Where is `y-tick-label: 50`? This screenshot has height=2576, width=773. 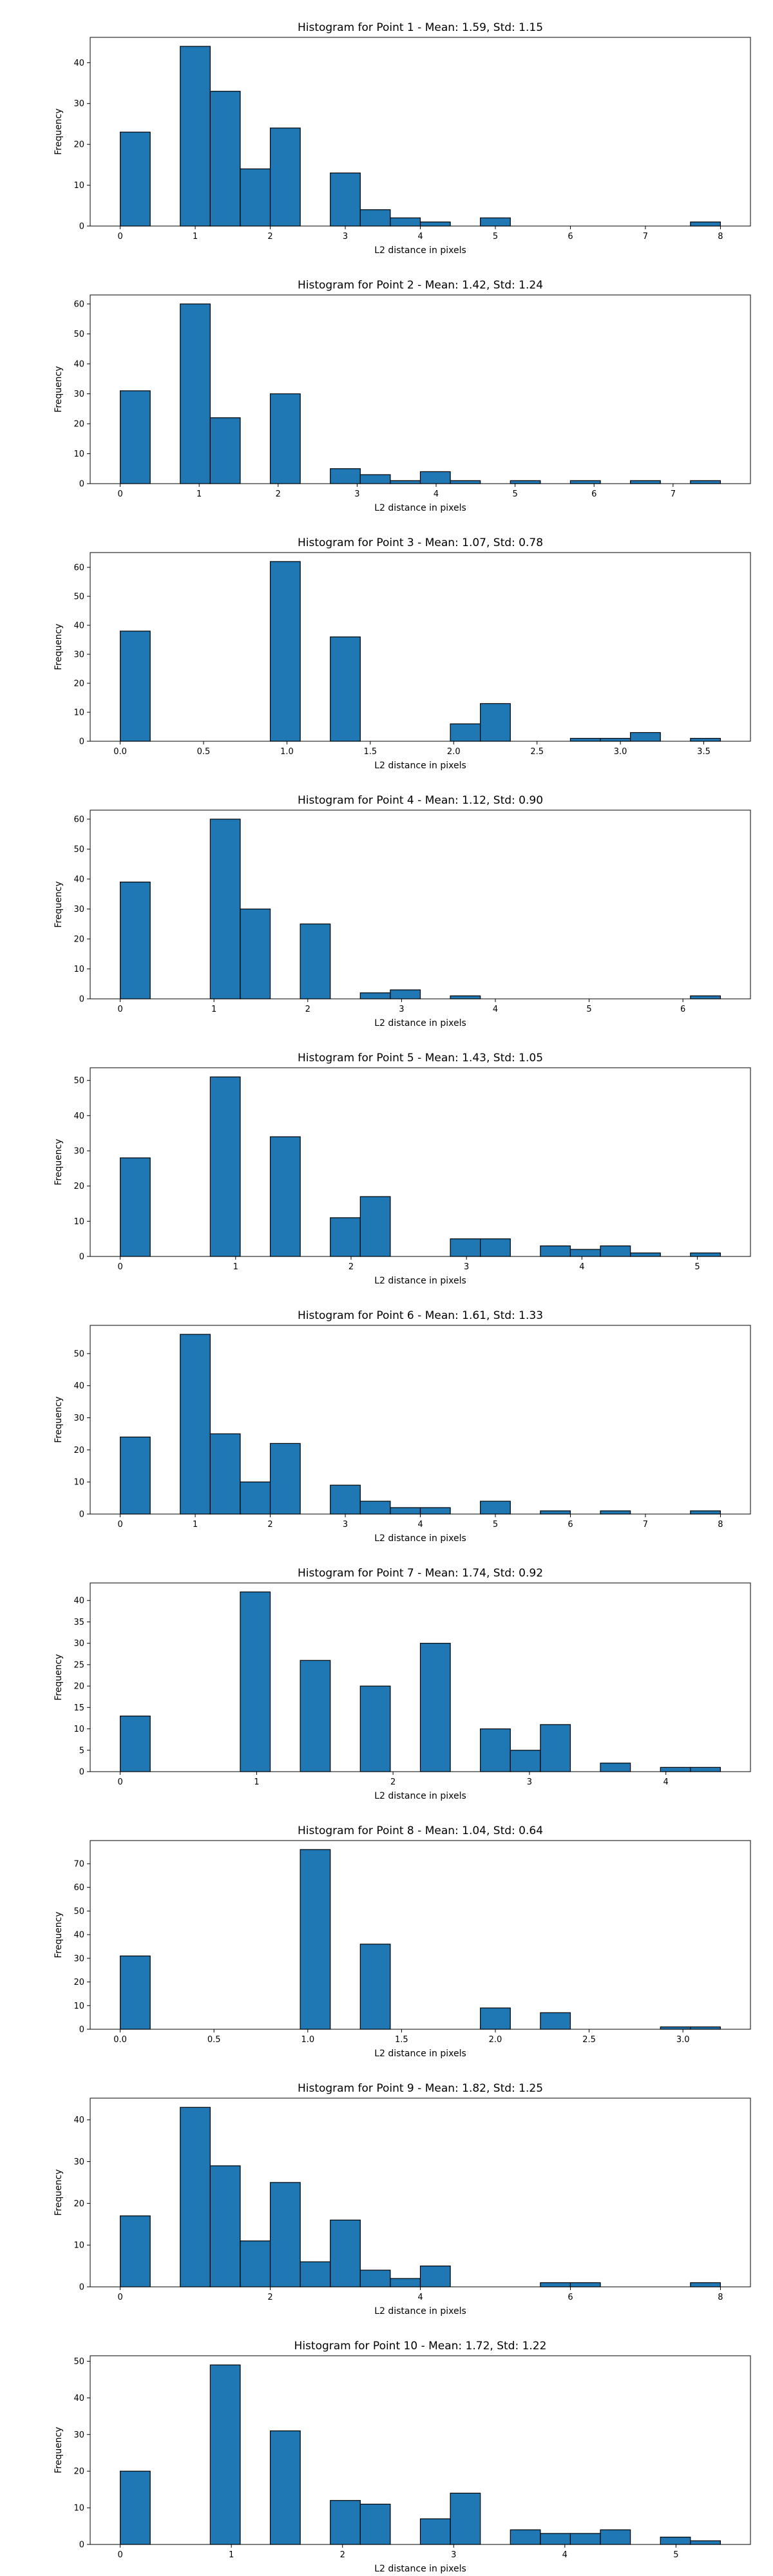 y-tick-label: 50 is located at coordinates (78, 596).